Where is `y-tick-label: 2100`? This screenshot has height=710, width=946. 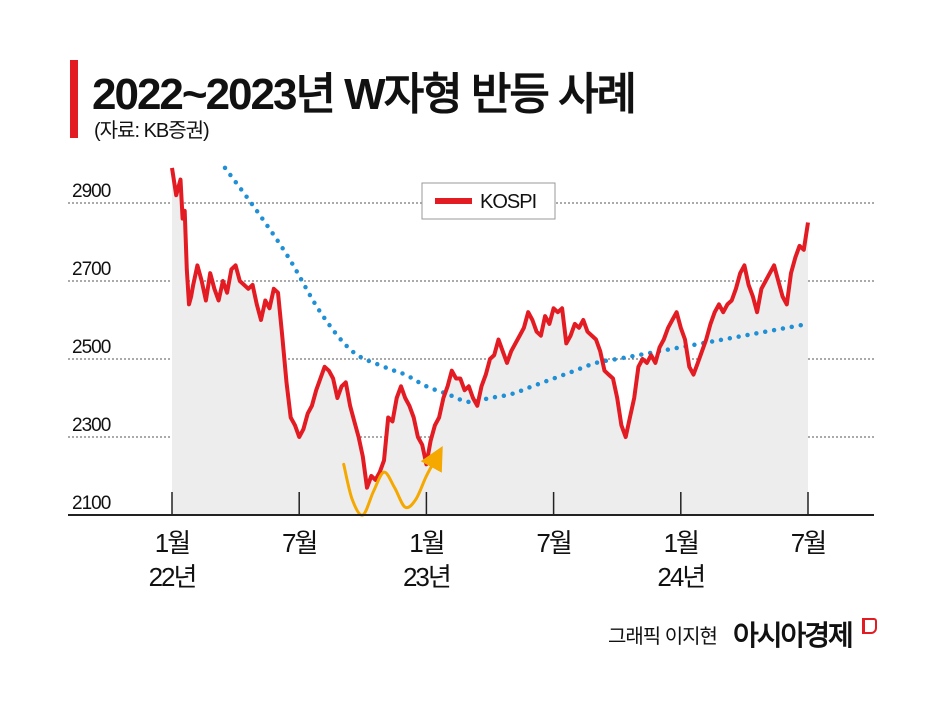 y-tick-label: 2100 is located at coordinates (91, 503).